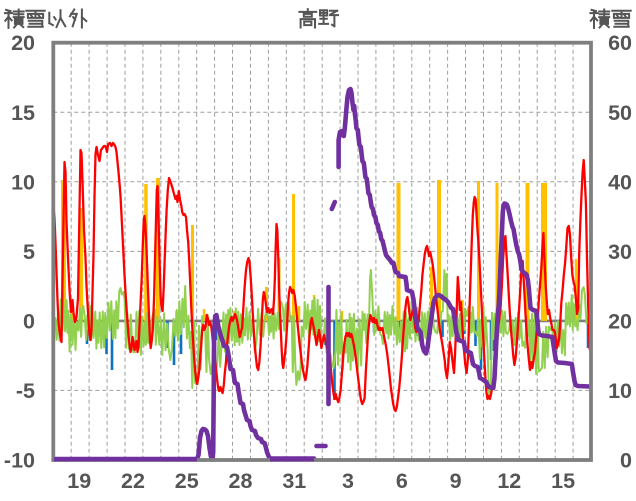 Image resolution: width=636 pixels, height=501 pixels. I want to click on svg-text: 60, so click(620, 43).